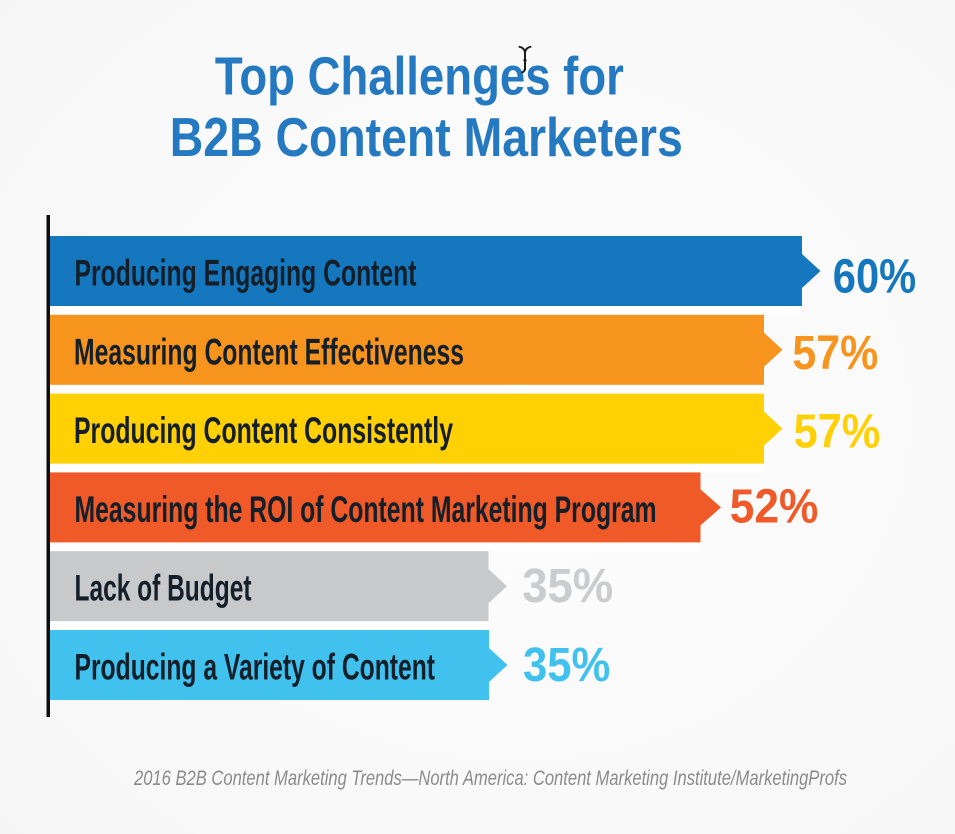  What do you see at coordinates (419, 77) in the screenshot?
I see `svg-text: Top Challenges for` at bounding box center [419, 77].